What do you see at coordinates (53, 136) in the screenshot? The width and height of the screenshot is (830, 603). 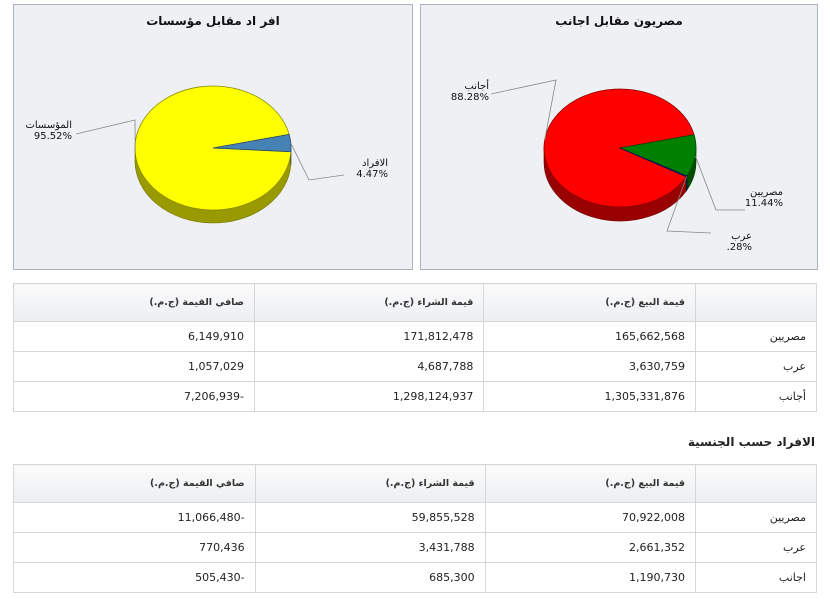 I see `slice-value-label: 95.52%` at bounding box center [53, 136].